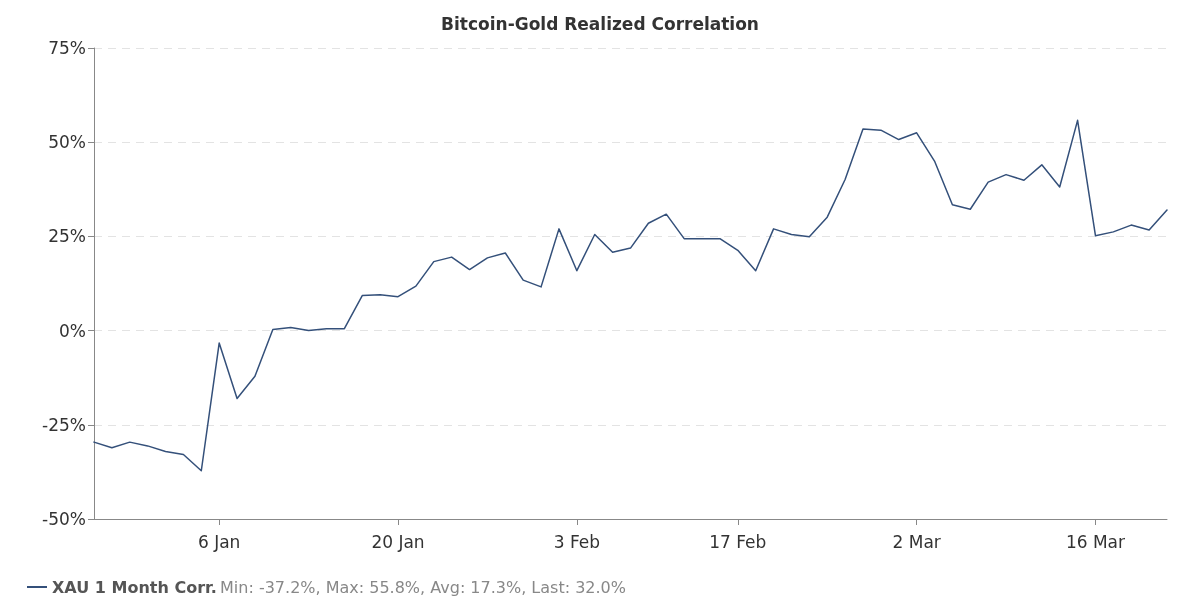  Describe the element at coordinates (600, 23) in the screenshot. I see `chart-title: Bitcoin-Gold Realized Correlation` at that location.